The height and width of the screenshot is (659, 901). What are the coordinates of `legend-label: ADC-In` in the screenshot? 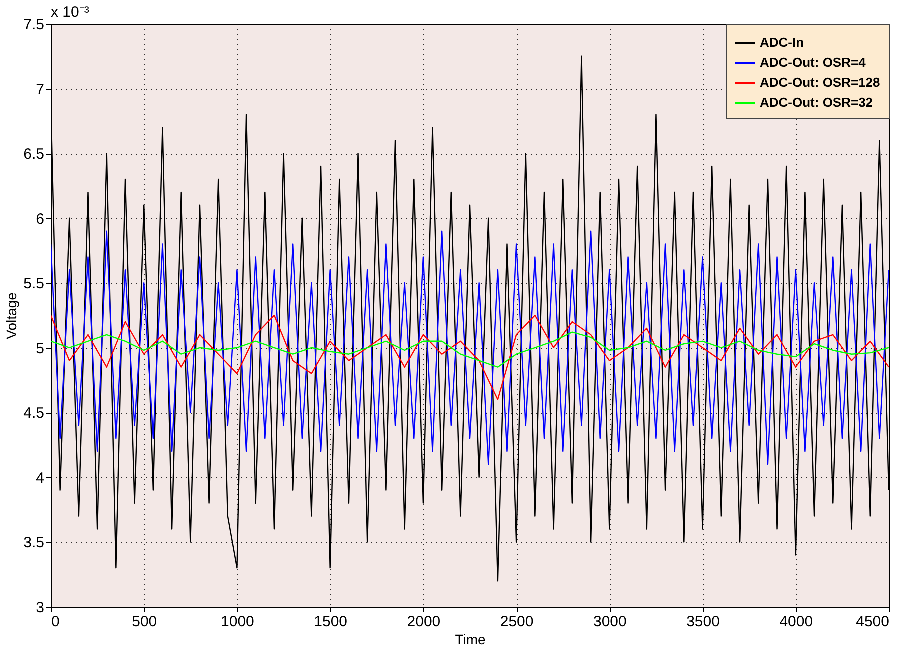 It's located at (782, 42).